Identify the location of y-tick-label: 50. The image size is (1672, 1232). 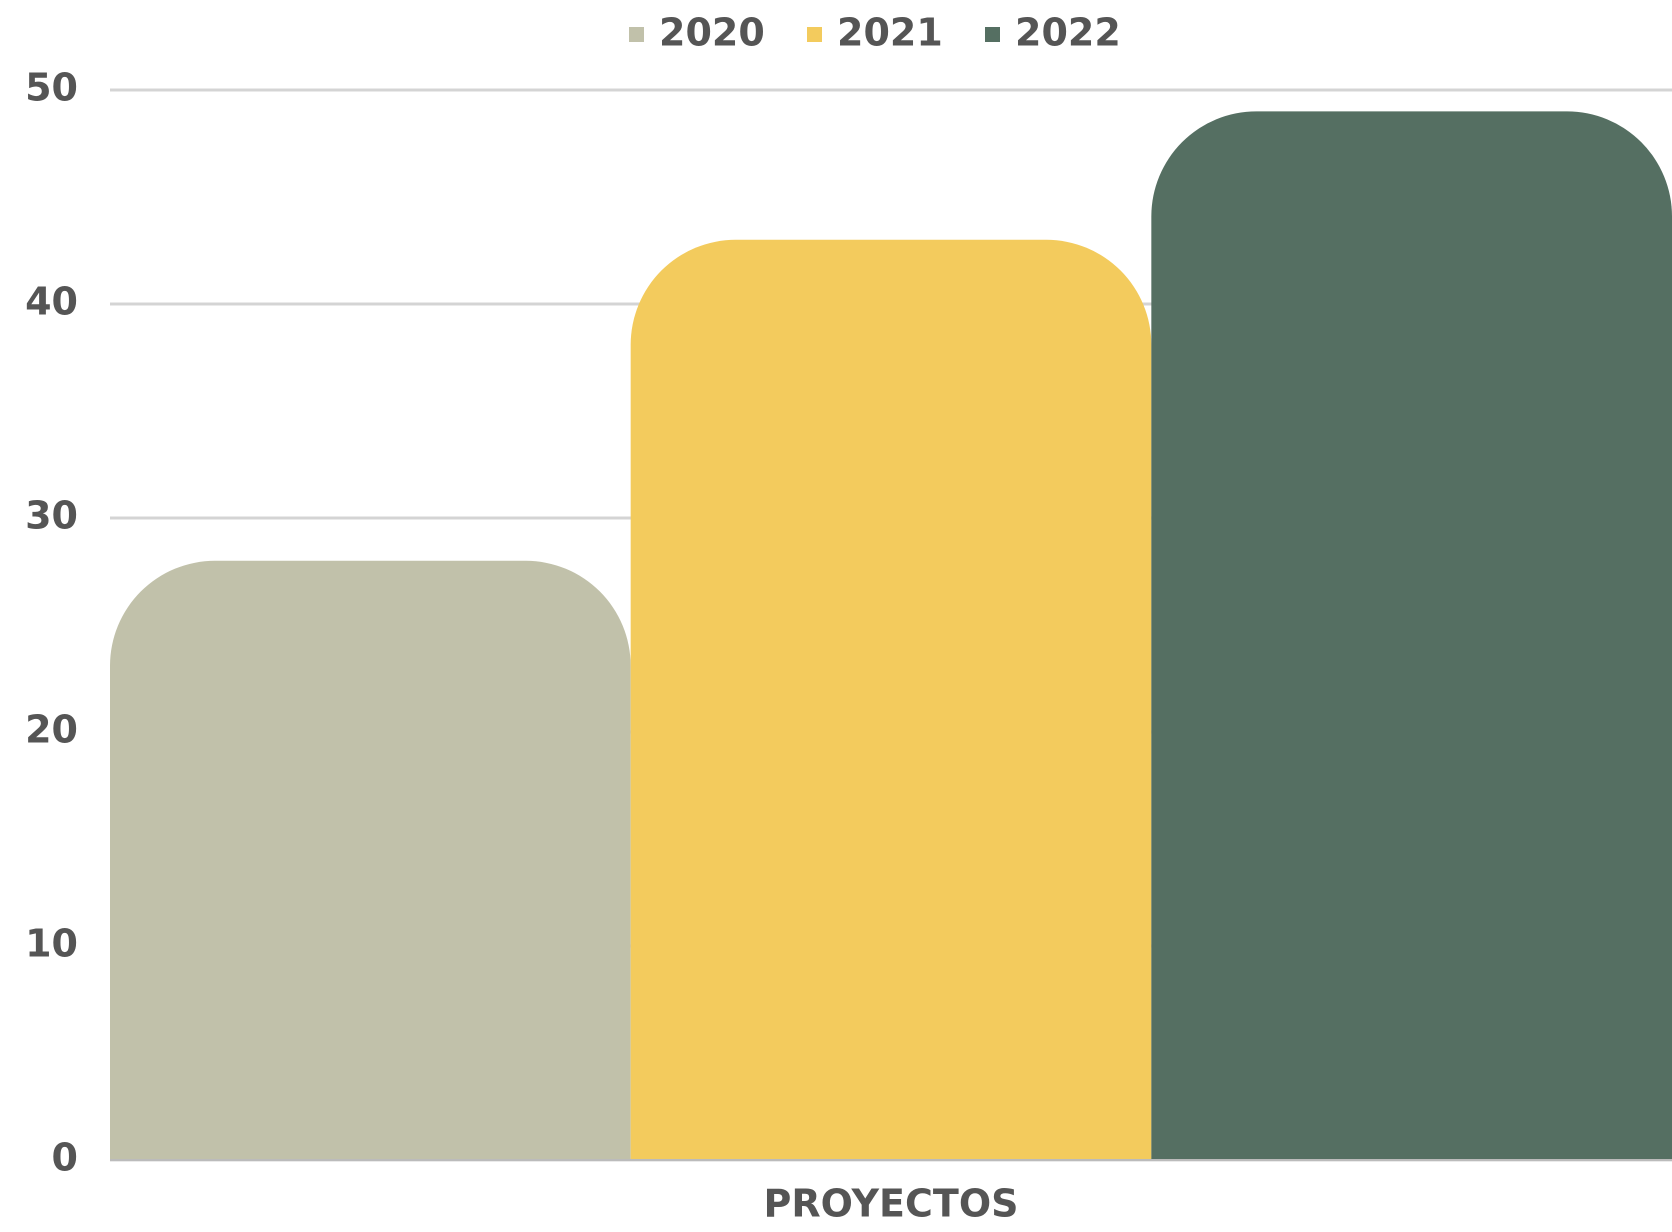
(51, 88).